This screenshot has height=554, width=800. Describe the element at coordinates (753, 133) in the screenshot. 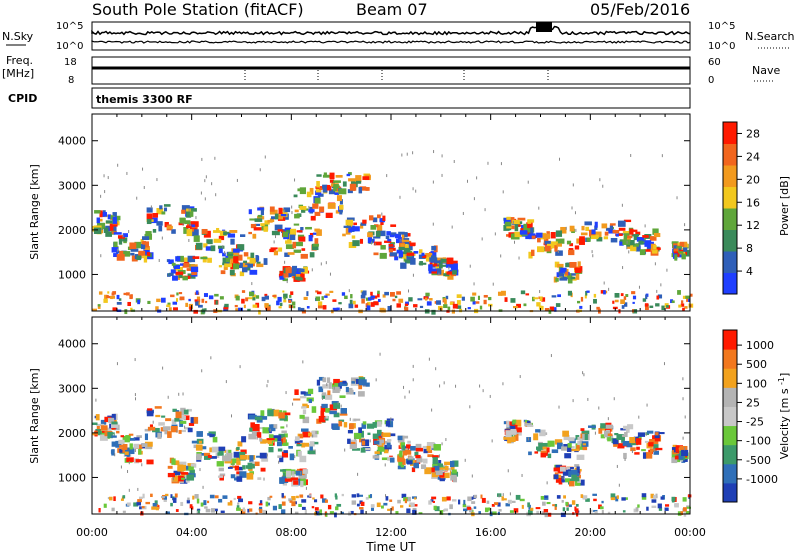

I see `colorbar-tick-label: 28` at that location.